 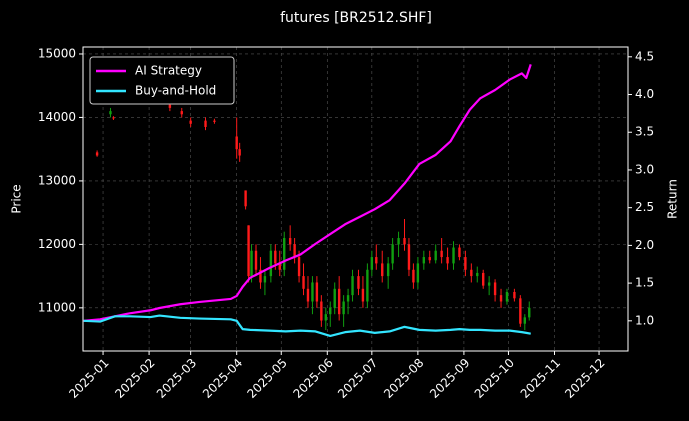 I want to click on return-line, so click(x=307, y=326).